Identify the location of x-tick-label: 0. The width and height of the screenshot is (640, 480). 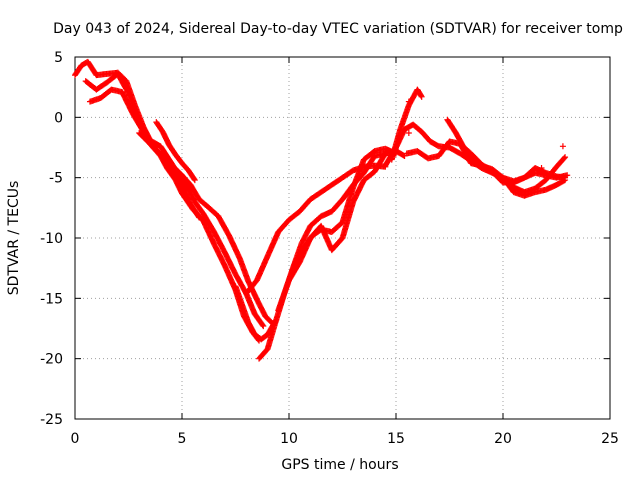
(75, 439).